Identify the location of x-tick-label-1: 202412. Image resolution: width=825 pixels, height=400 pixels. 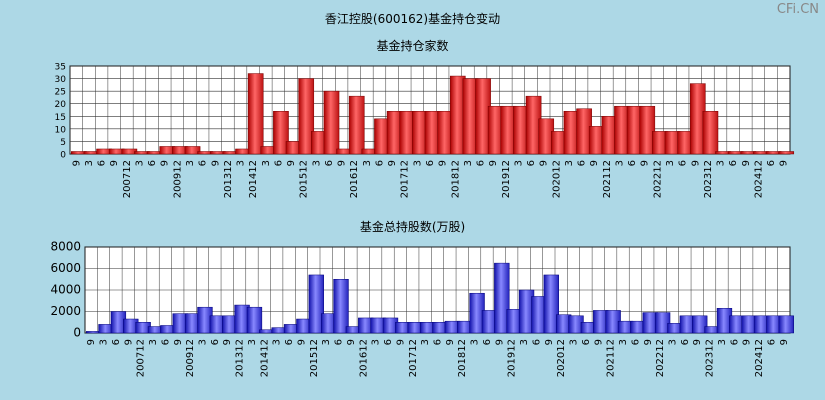
(759, 358).